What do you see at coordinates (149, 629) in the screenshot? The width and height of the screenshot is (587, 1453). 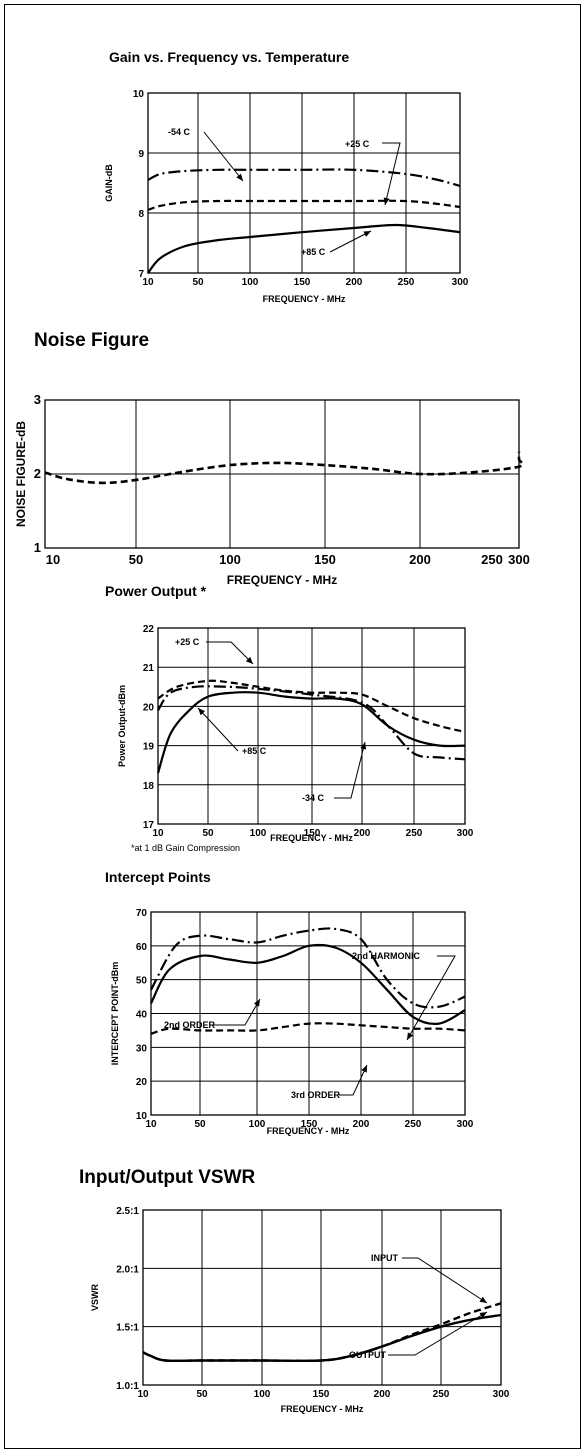 I see `y-tick-label: 22` at bounding box center [149, 629].